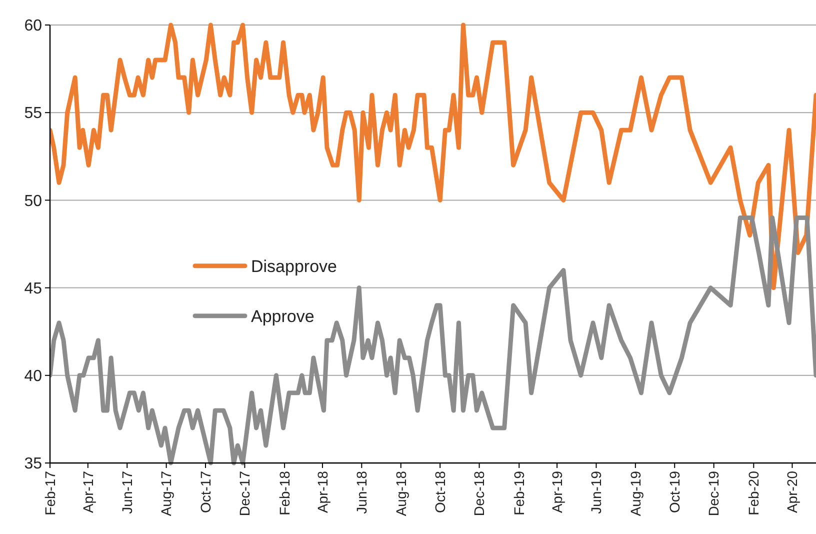 The height and width of the screenshot is (534, 816). I want to click on x-tick-label: Aug-18, so click(400, 493).